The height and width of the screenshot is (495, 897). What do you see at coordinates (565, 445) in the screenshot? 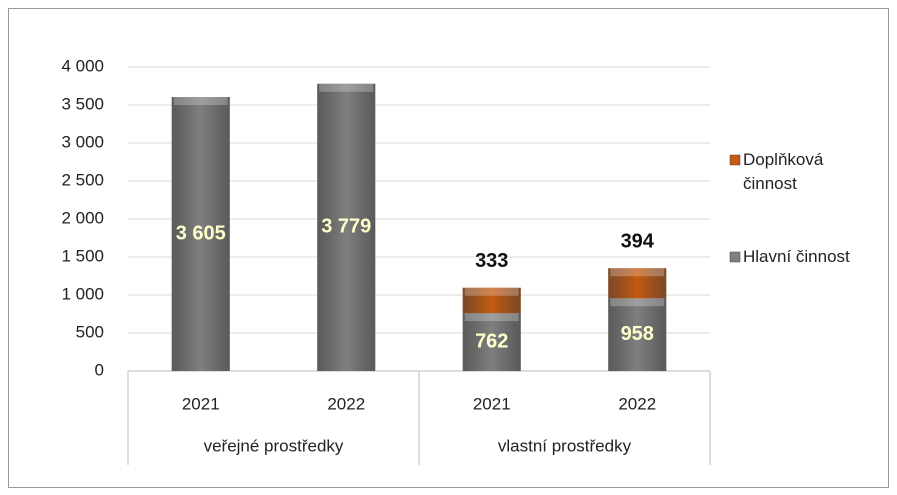
I see `group-label: vlastní prostředky` at bounding box center [565, 445].